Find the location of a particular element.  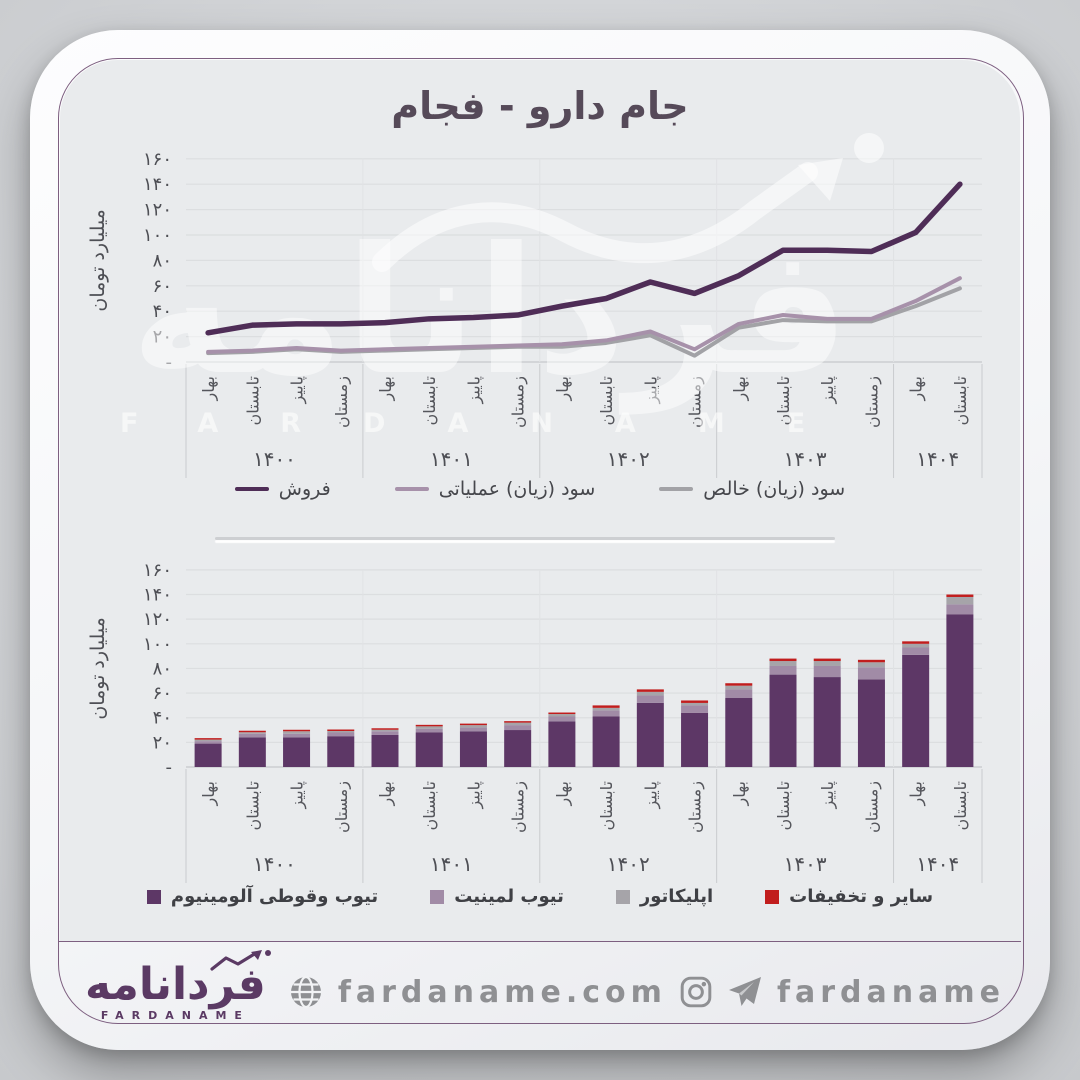

brand-logo: فردانامه FARDANAME is located at coordinates (175, 985).